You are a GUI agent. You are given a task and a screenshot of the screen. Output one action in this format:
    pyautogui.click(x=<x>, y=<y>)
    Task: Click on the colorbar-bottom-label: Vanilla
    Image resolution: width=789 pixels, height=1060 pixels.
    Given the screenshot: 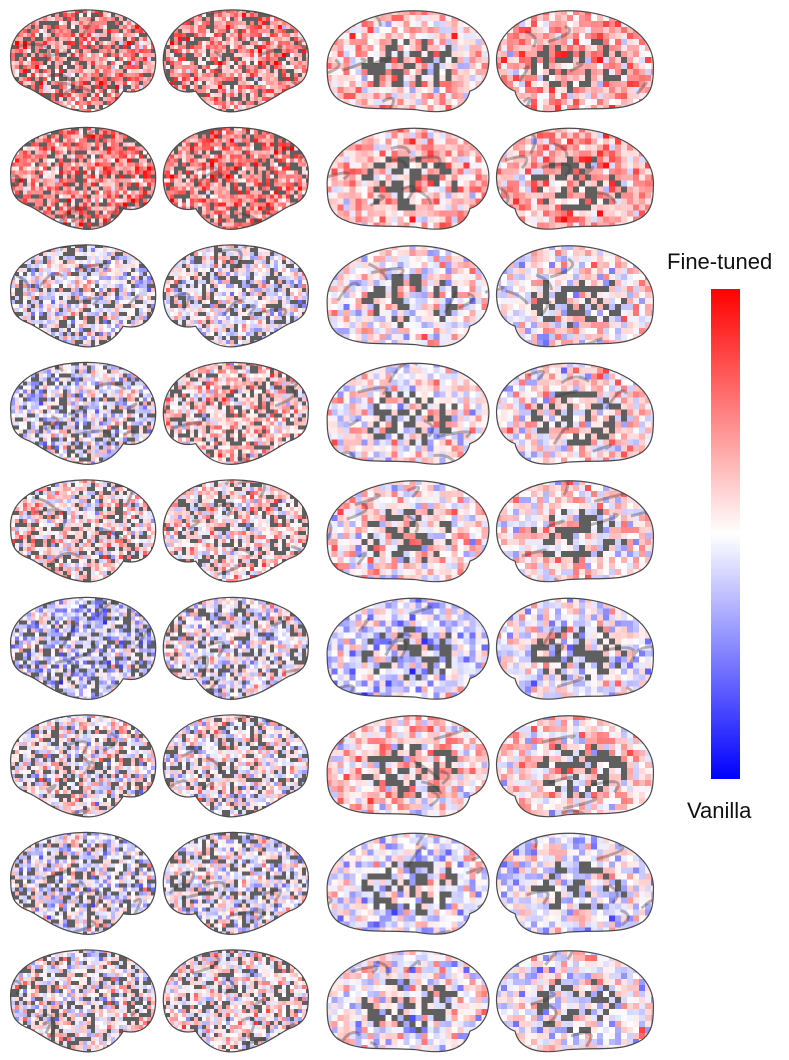 What is the action you would take?
    pyautogui.click(x=719, y=811)
    